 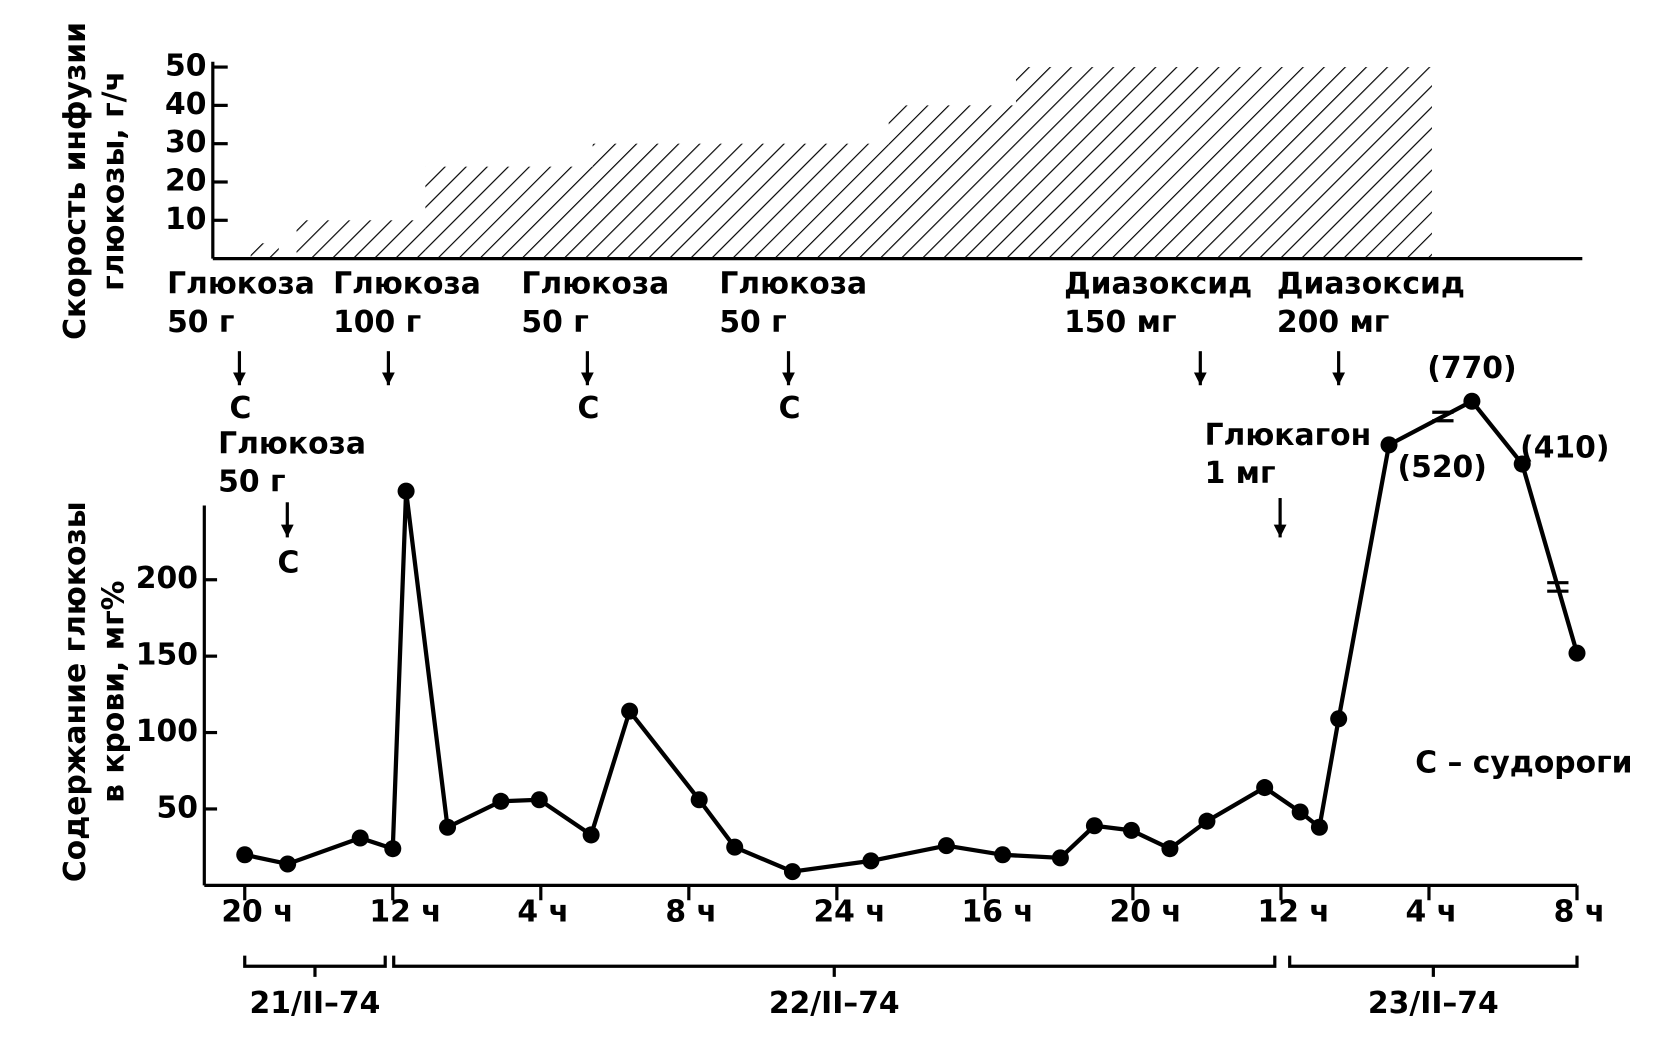 I want to click on y-tick-label: 200, so click(x=167, y=578).